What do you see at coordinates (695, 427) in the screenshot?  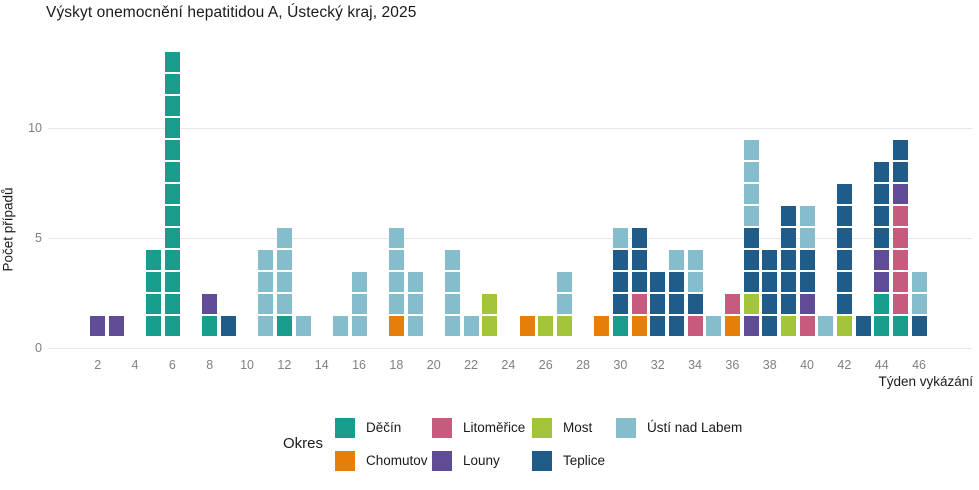 I see `legend-label: Ústí nad Labem` at bounding box center [695, 427].